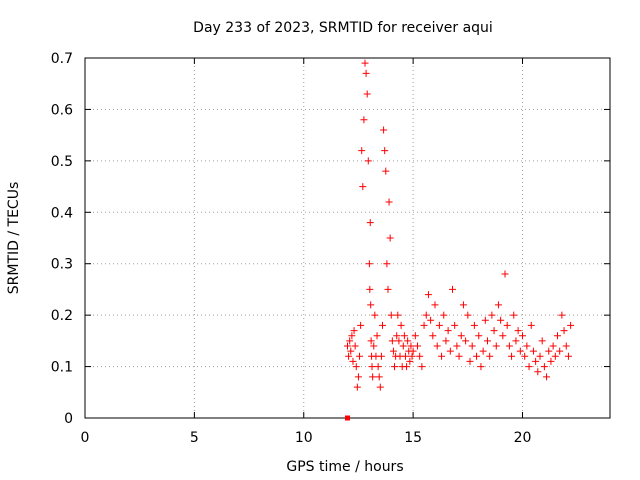 This screenshot has width=640, height=480. I want to click on x-tick-label: 20, so click(523, 438).